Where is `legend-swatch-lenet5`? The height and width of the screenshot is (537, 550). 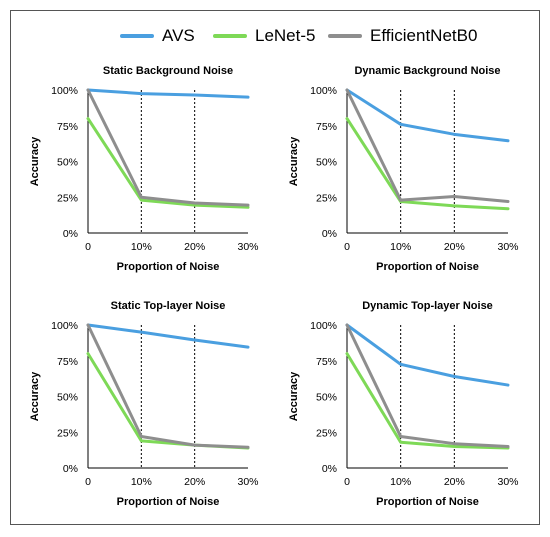
legend-swatch-lenet5 is located at coordinates (230, 36).